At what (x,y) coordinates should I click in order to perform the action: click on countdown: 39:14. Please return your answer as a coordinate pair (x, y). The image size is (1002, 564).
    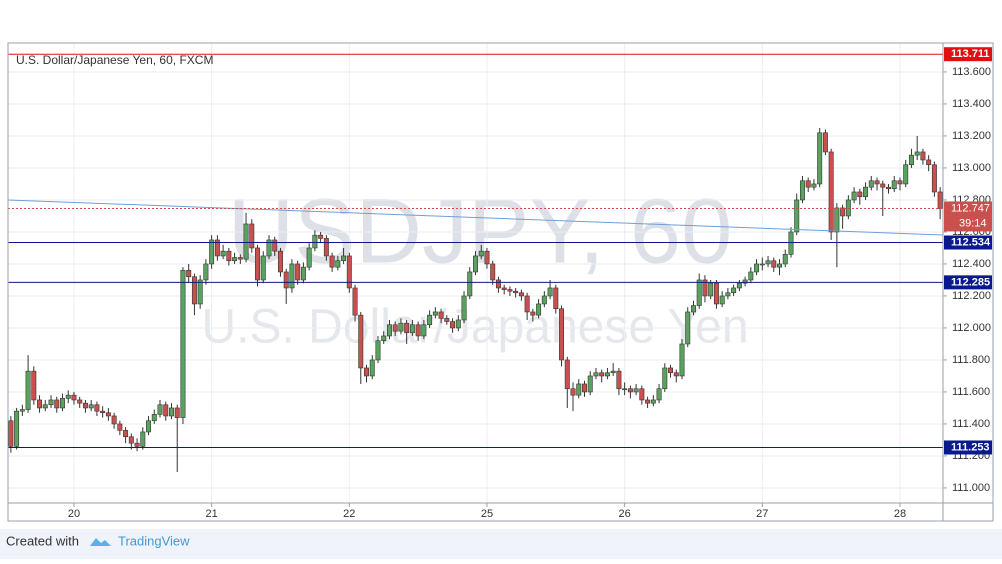
    Looking at the image, I should click on (973, 223).